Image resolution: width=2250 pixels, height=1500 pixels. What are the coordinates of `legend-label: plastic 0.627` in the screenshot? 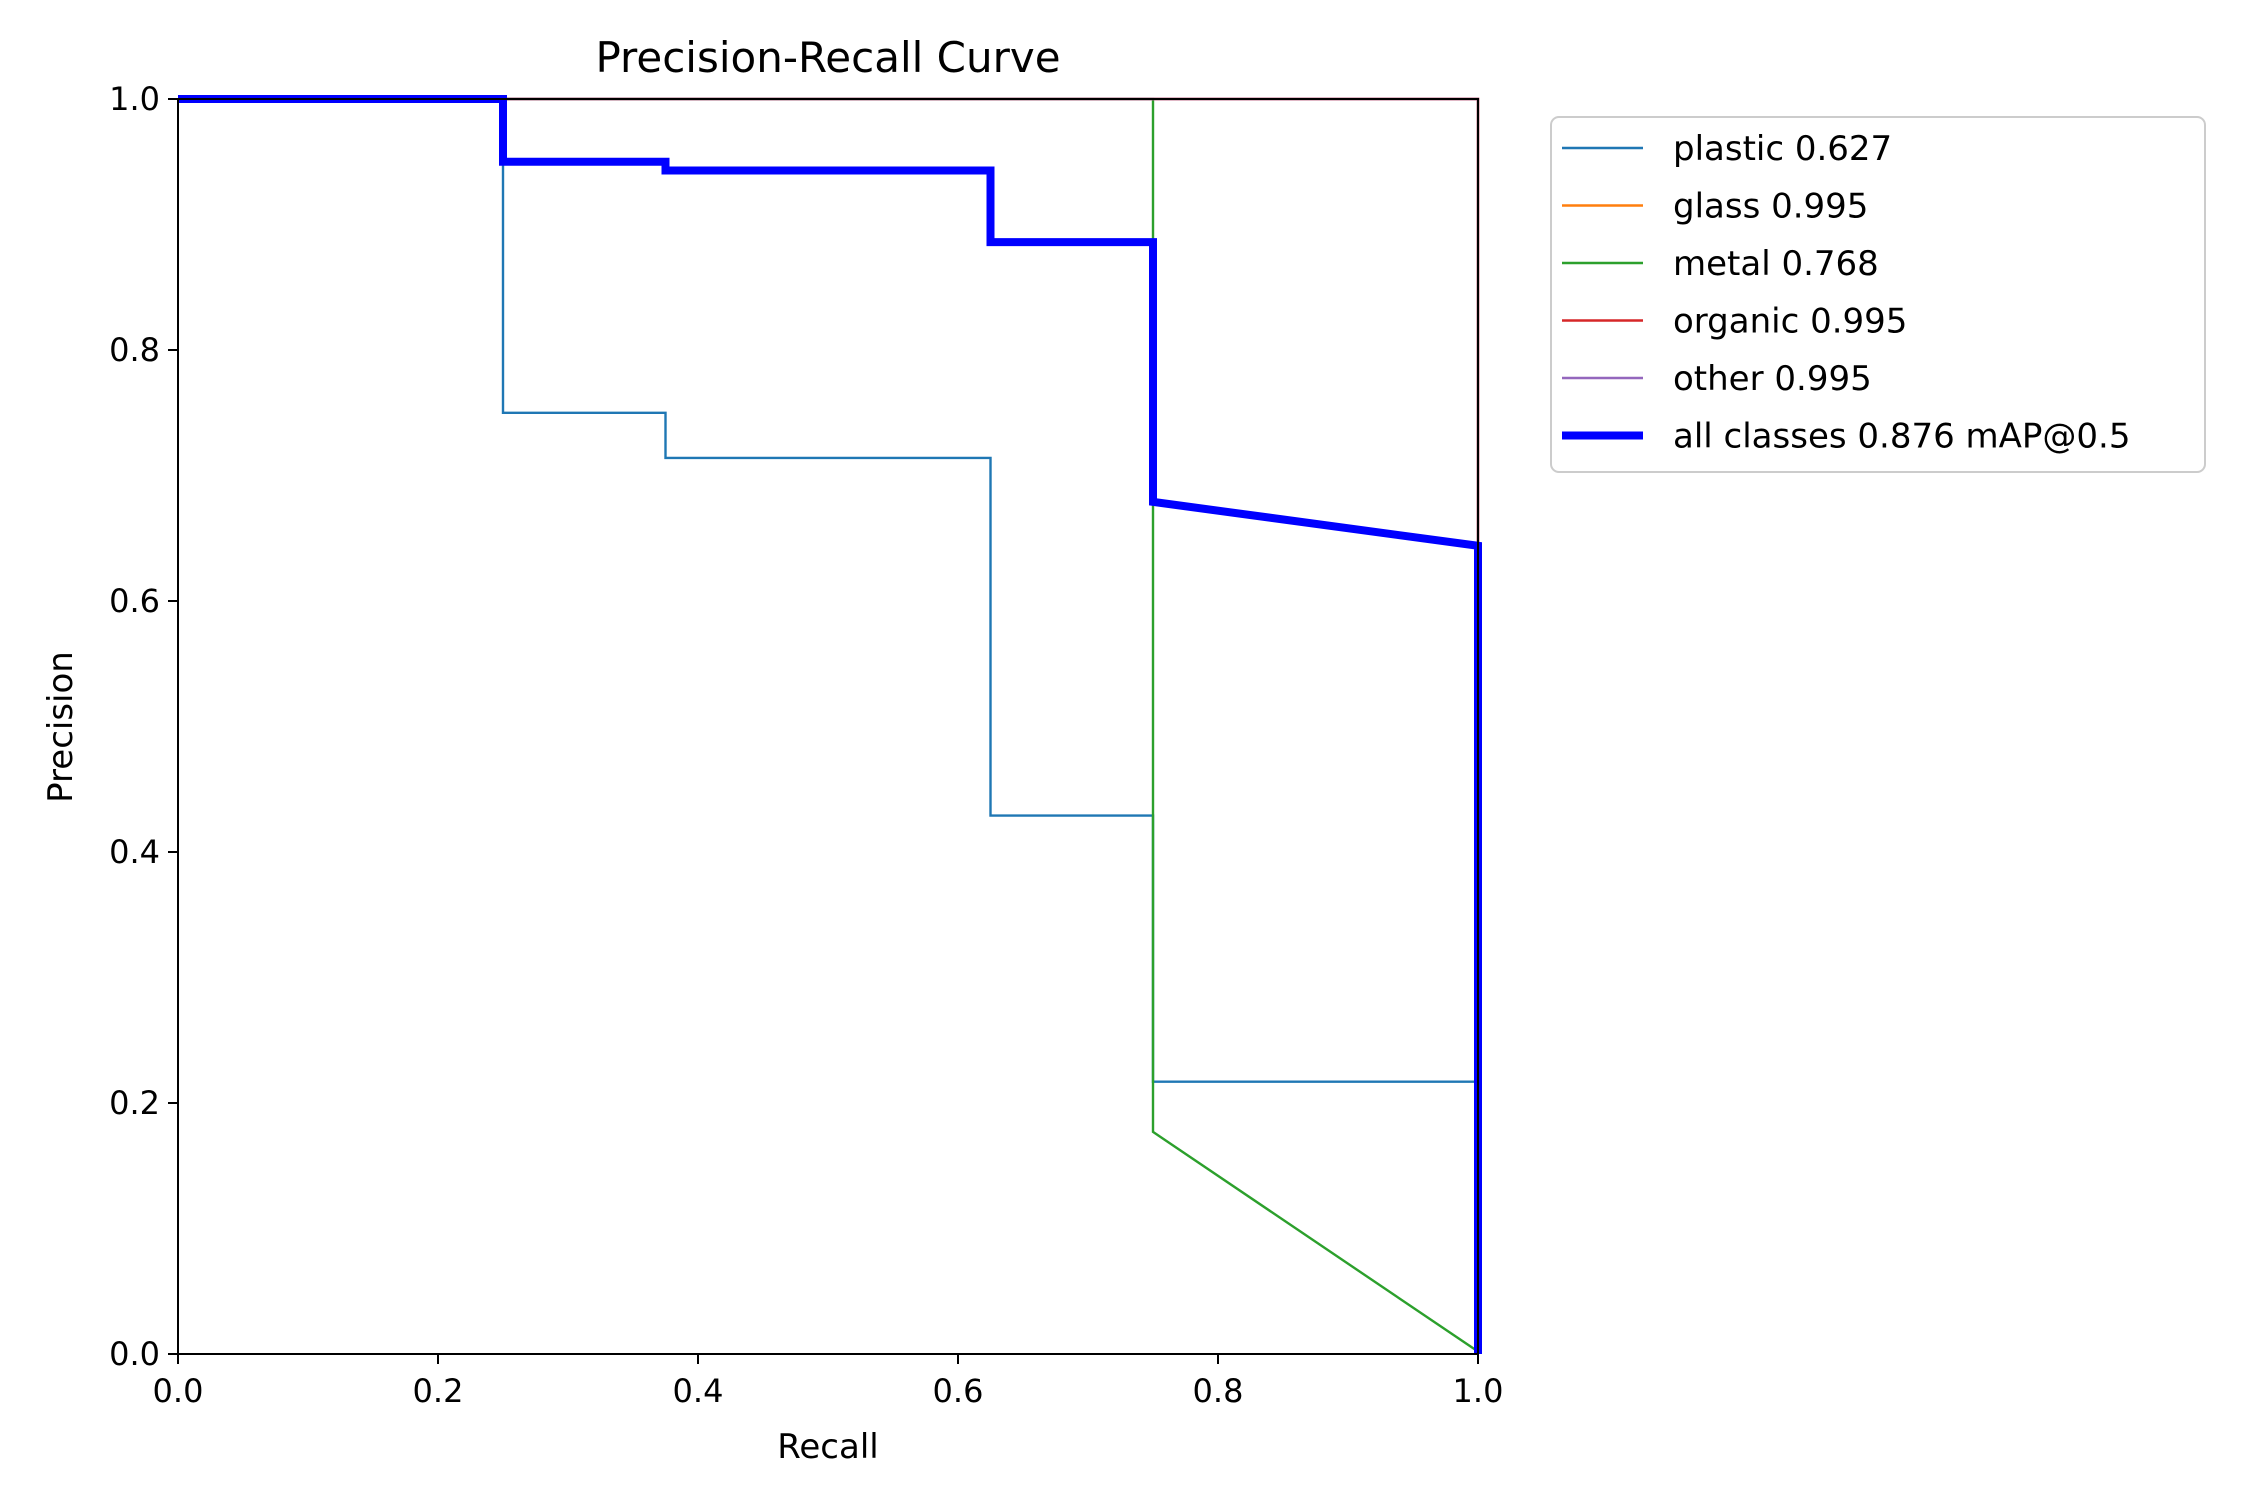 It's located at (1782, 149).